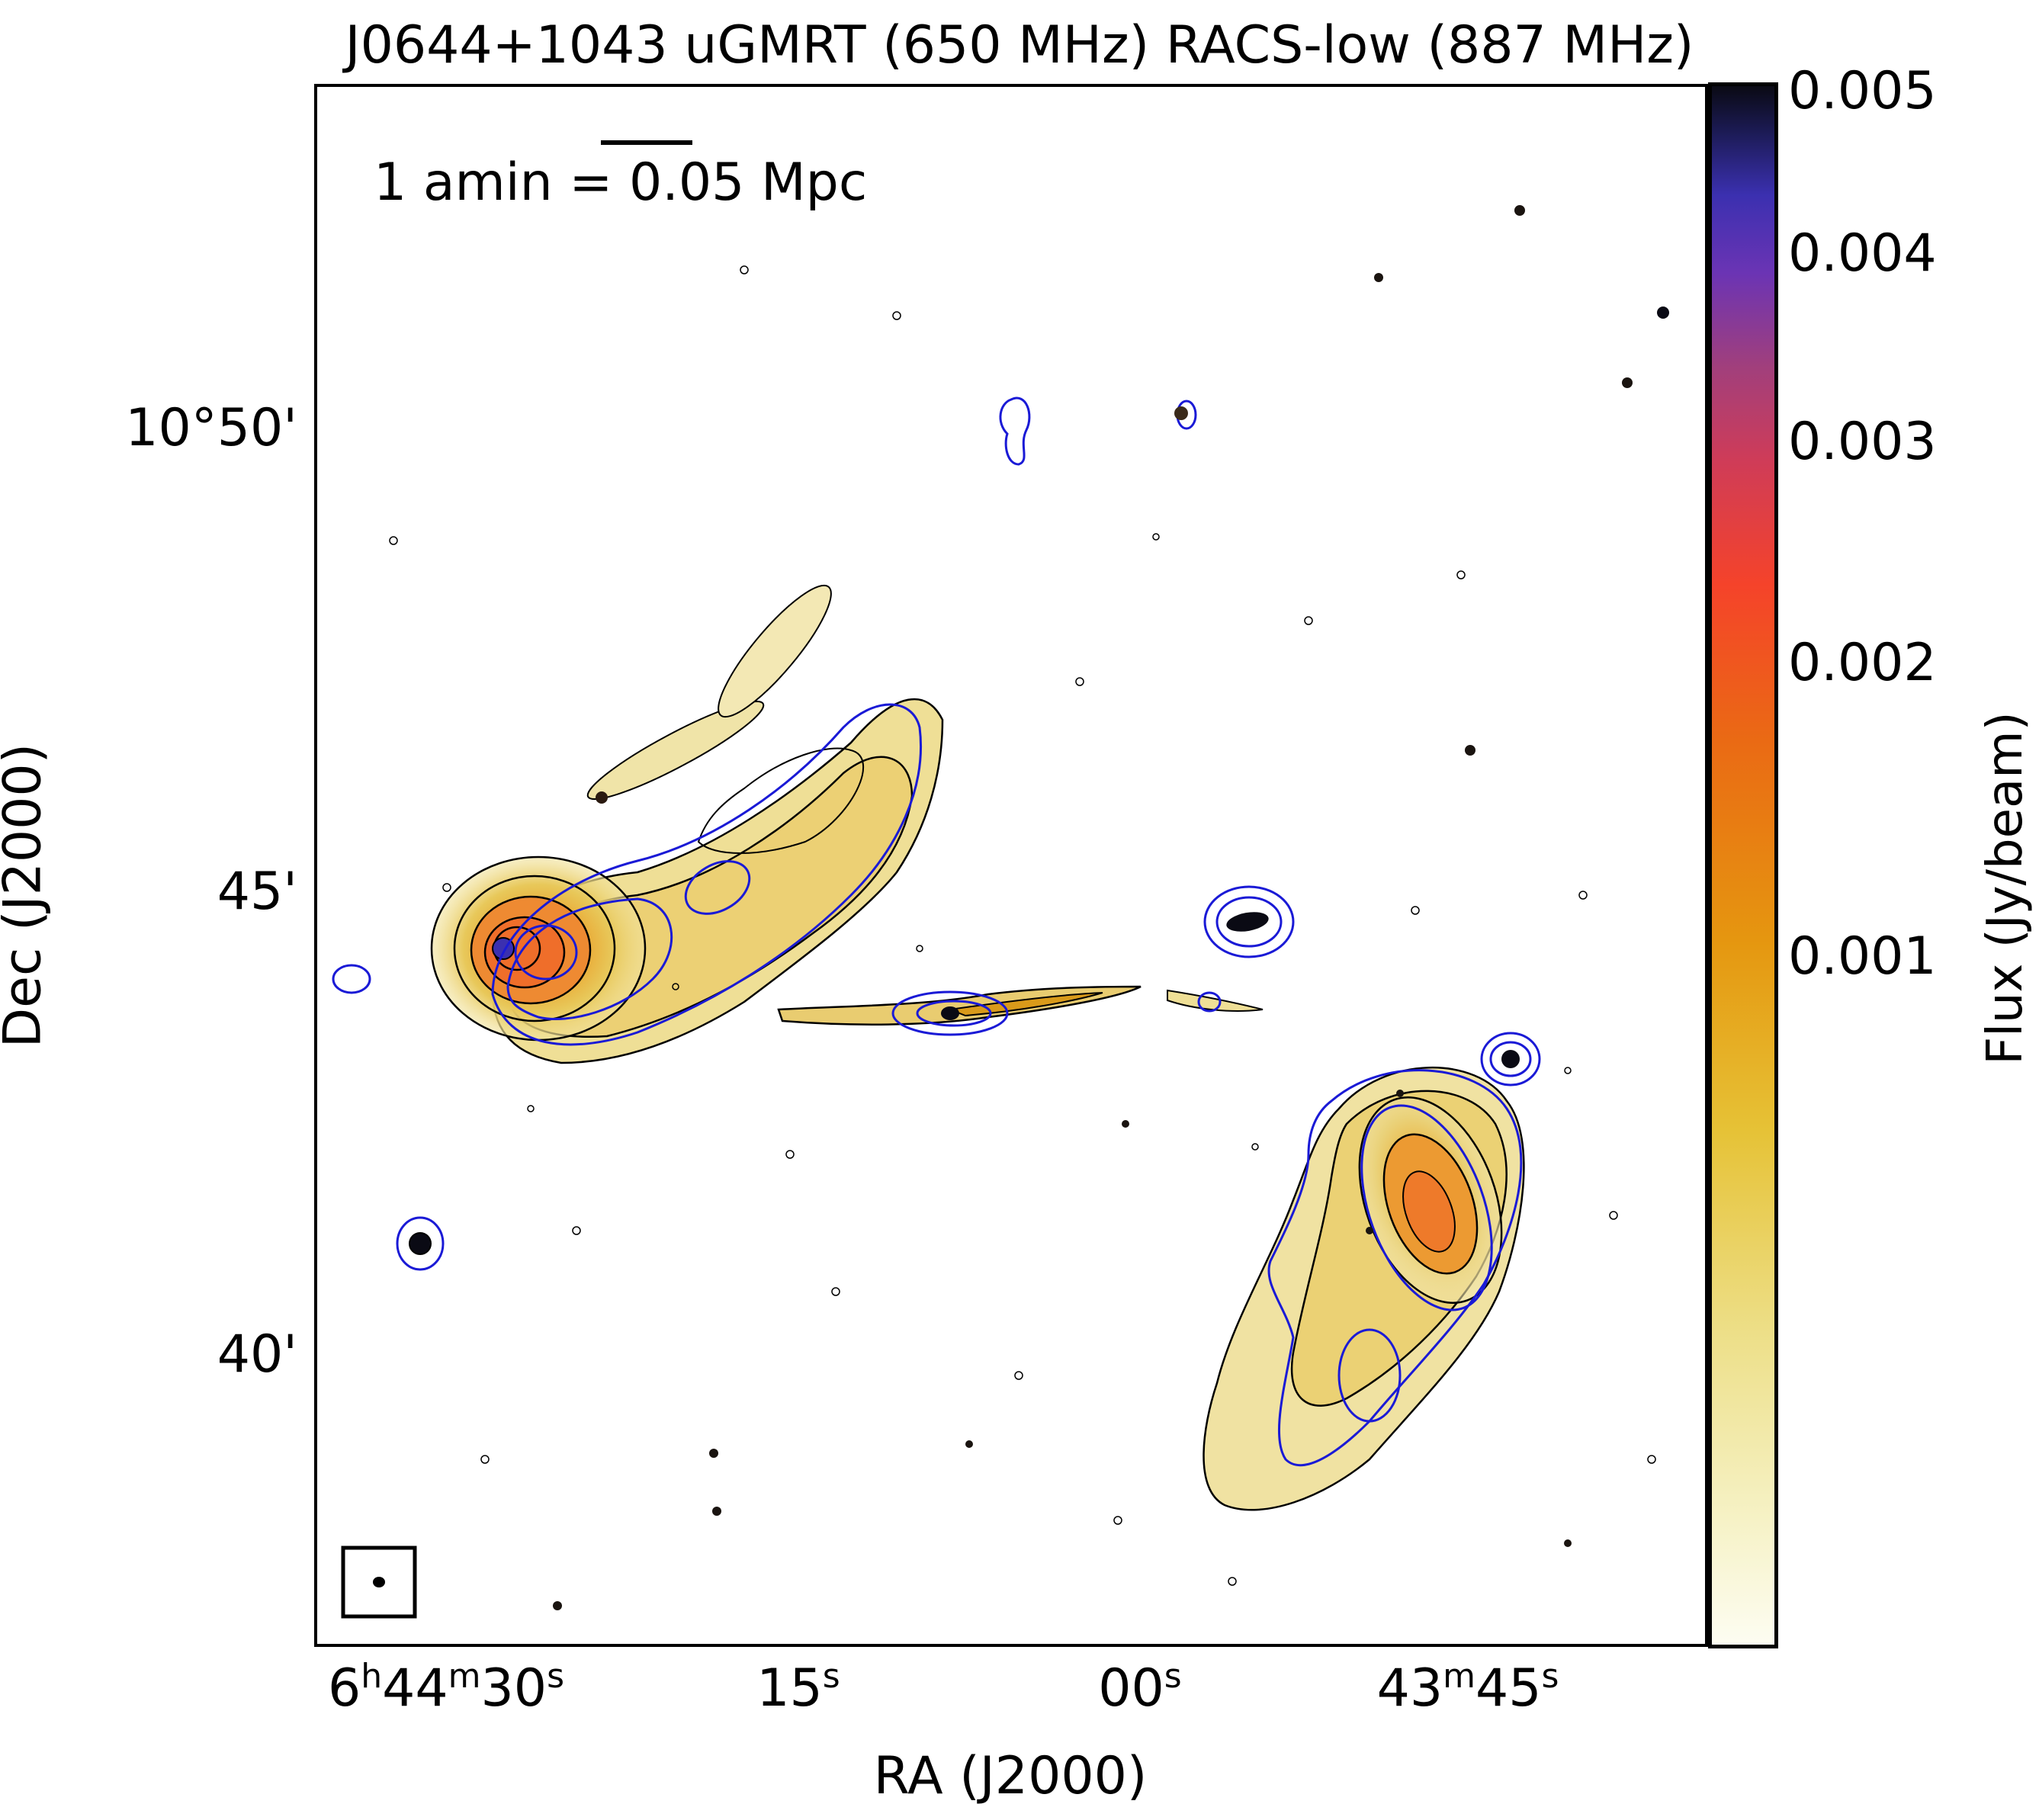 The height and width of the screenshot is (1820, 2039). I want to click on ra-tick-label: 43m45s, so click(1468, 1688).